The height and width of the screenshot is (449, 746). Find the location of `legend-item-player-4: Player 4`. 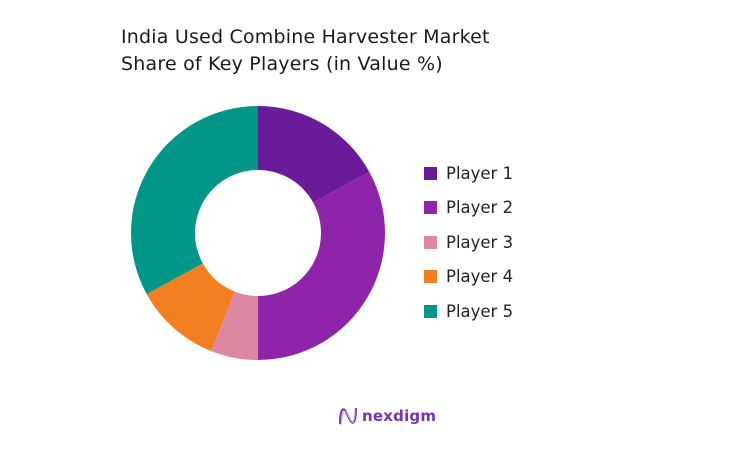

legend-item-player-4: Player 4 is located at coordinates (468, 277).